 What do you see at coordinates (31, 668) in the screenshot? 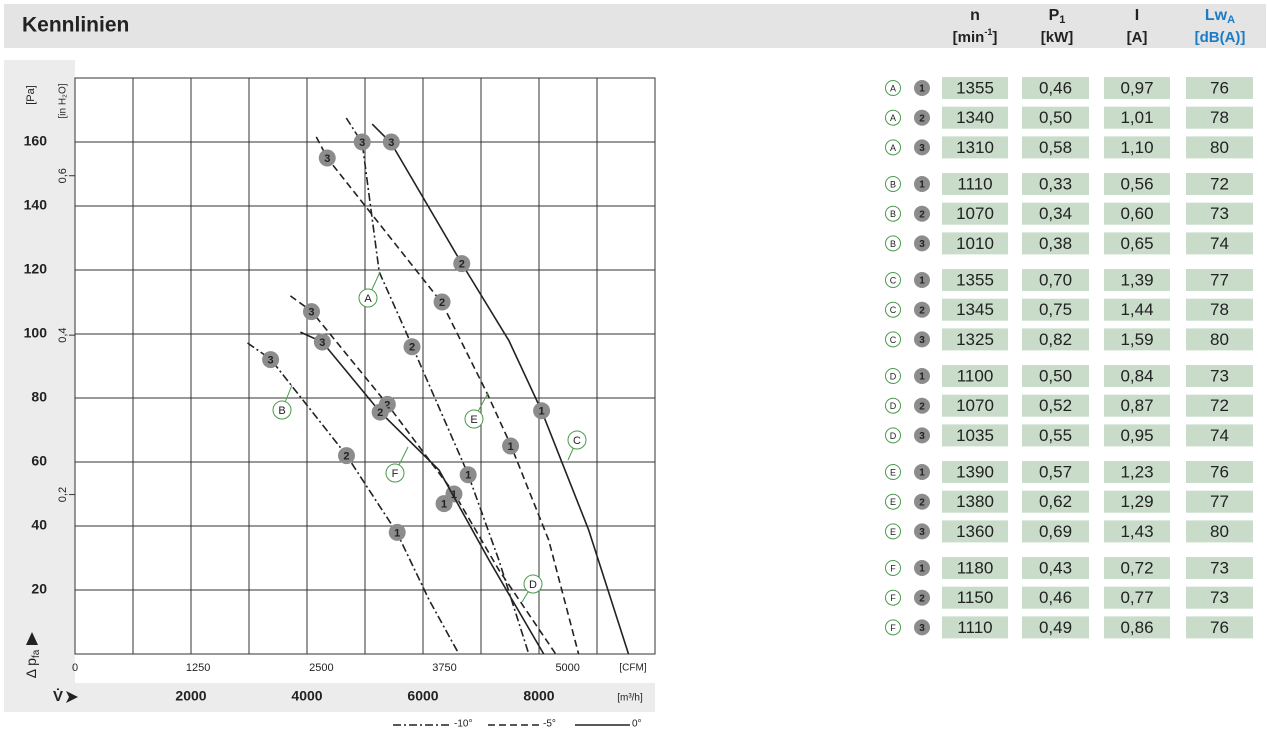
I see `symbol: Δ p` at bounding box center [31, 668].